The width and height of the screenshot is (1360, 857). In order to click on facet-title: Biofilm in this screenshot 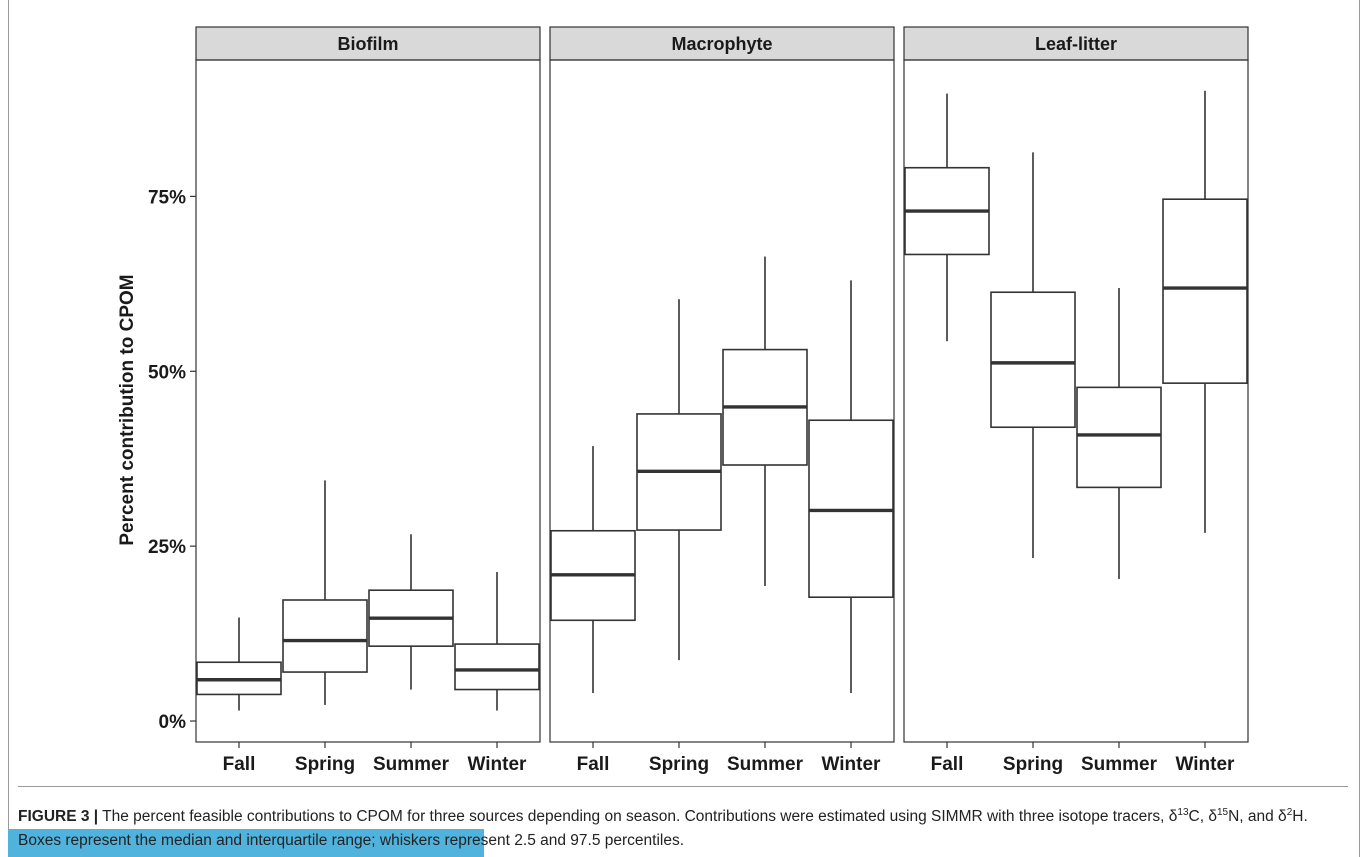, I will do `click(368, 44)`.